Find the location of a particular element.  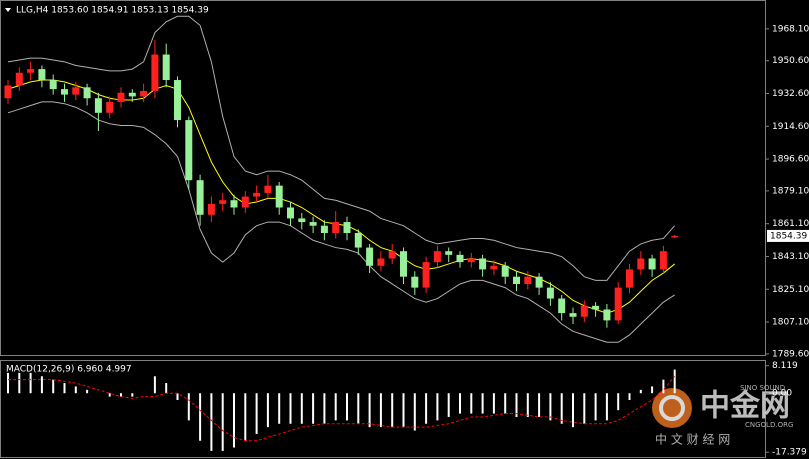

menu-triangle is located at coordinates (8, 10).